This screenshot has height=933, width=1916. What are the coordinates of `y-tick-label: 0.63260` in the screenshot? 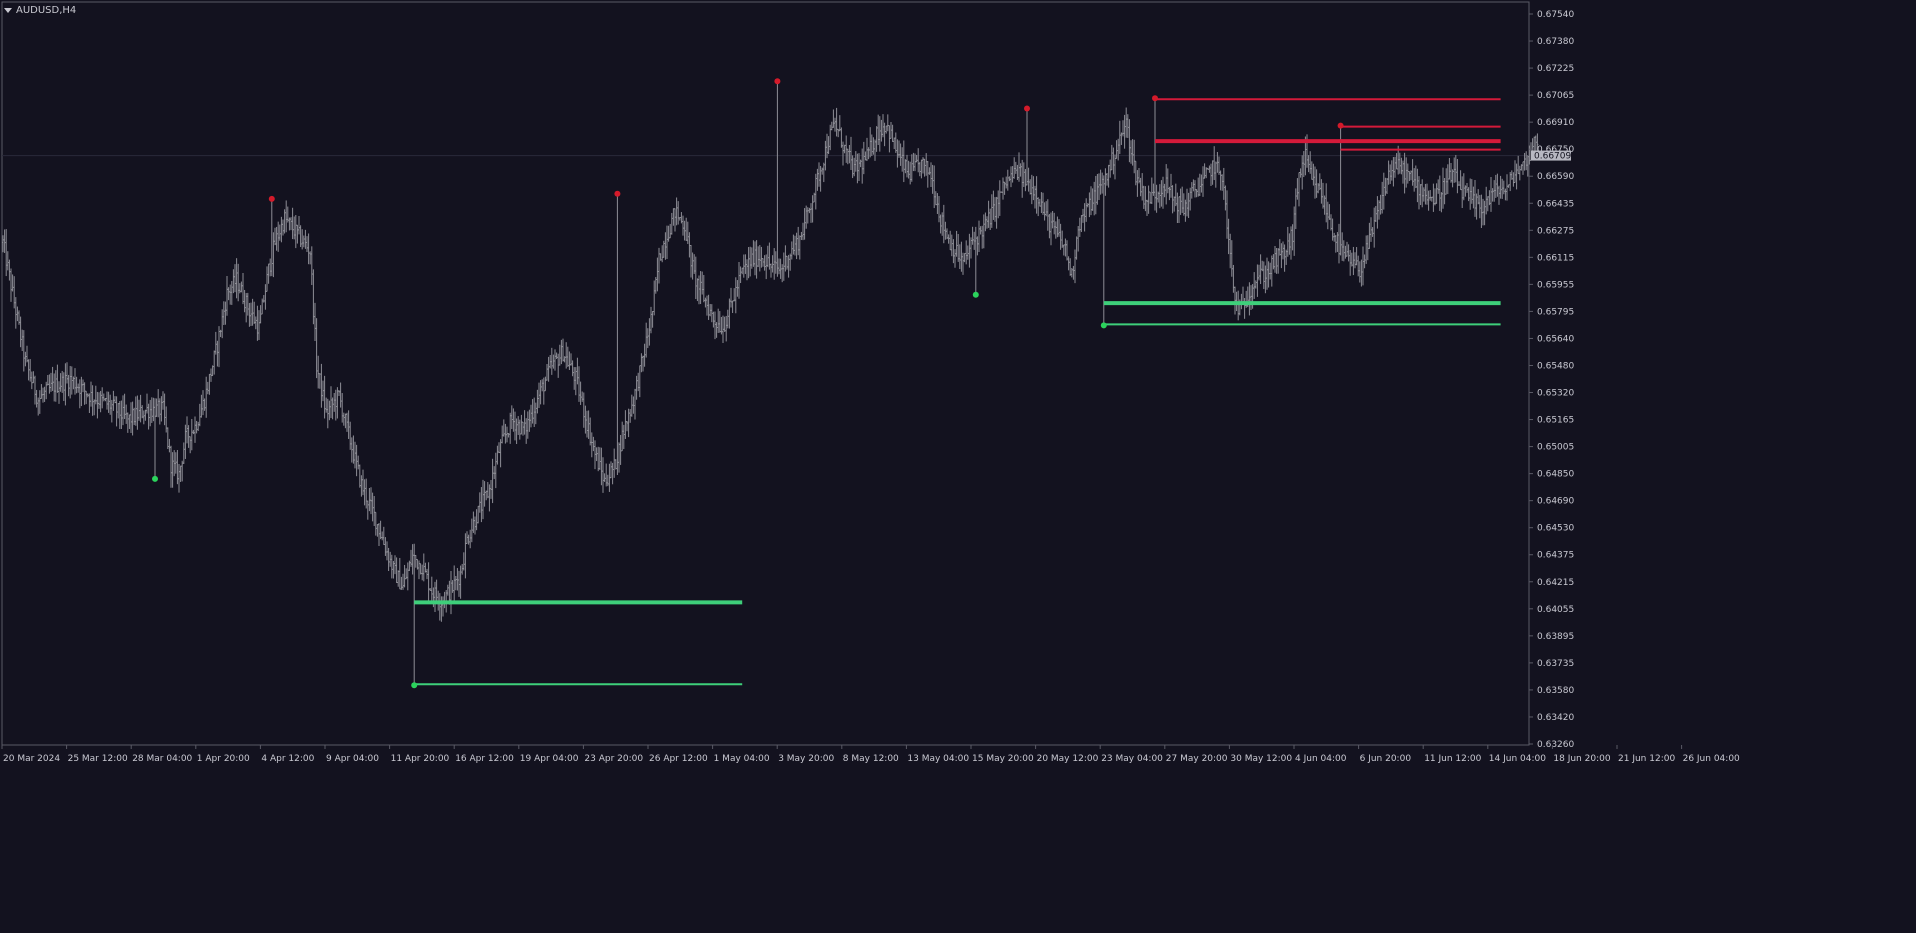 It's located at (1555, 745).